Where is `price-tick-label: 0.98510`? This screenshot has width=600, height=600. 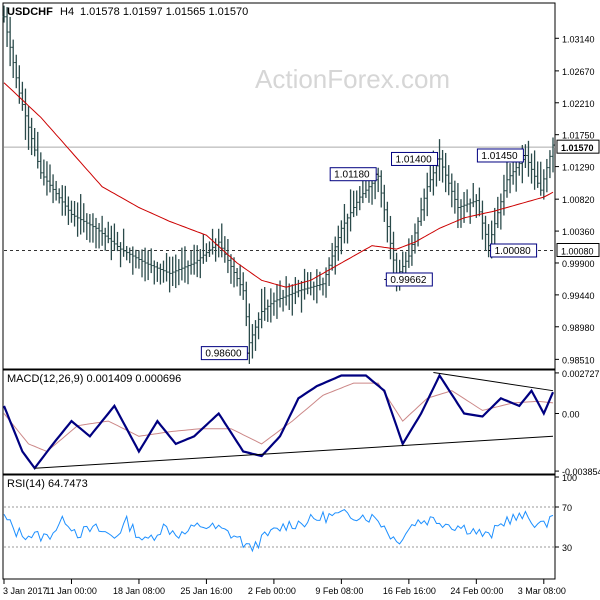
price-tick-label: 0.98510 is located at coordinates (578, 360).